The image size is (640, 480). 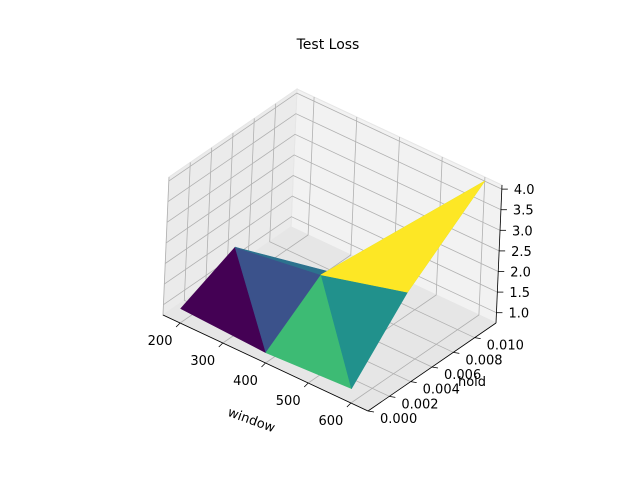 I want to click on z-axis-line, so click(x=499, y=254).